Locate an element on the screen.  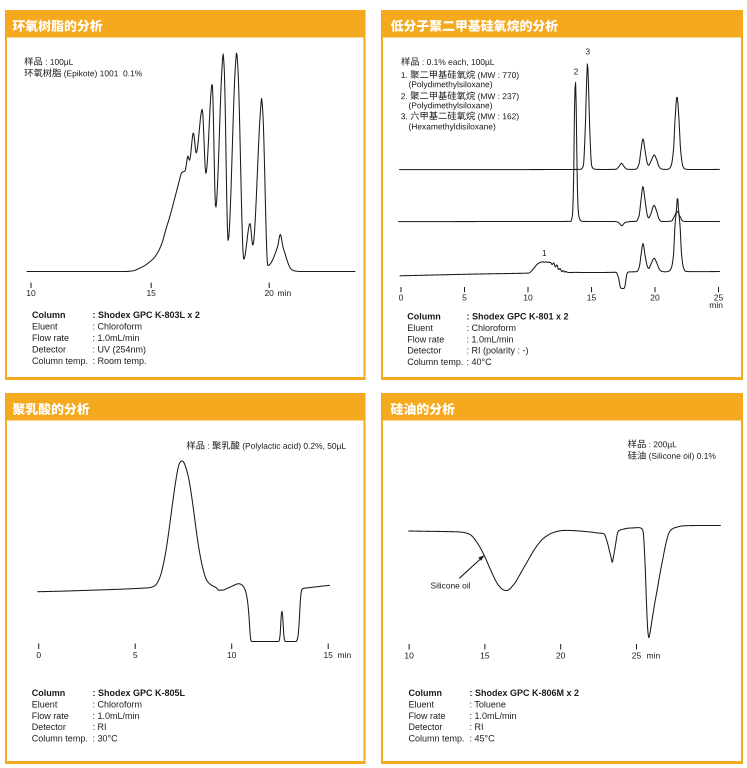
svg-text:: 45°C: : 45°C is located at coordinates (483, 739).